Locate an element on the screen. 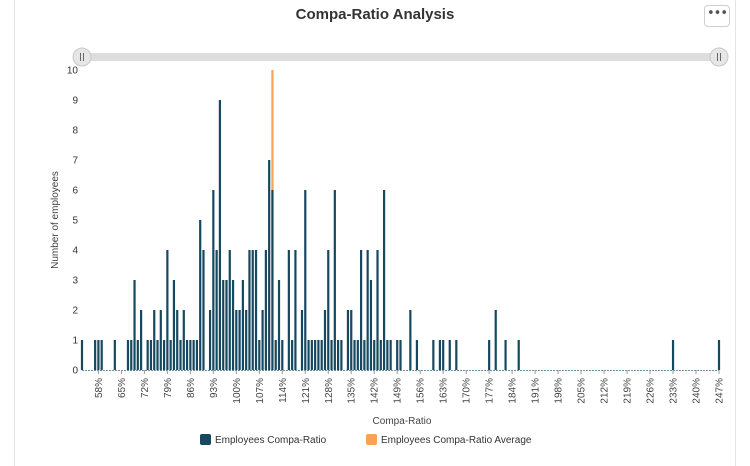 The width and height of the screenshot is (750, 466). slider-track is located at coordinates (400, 57).